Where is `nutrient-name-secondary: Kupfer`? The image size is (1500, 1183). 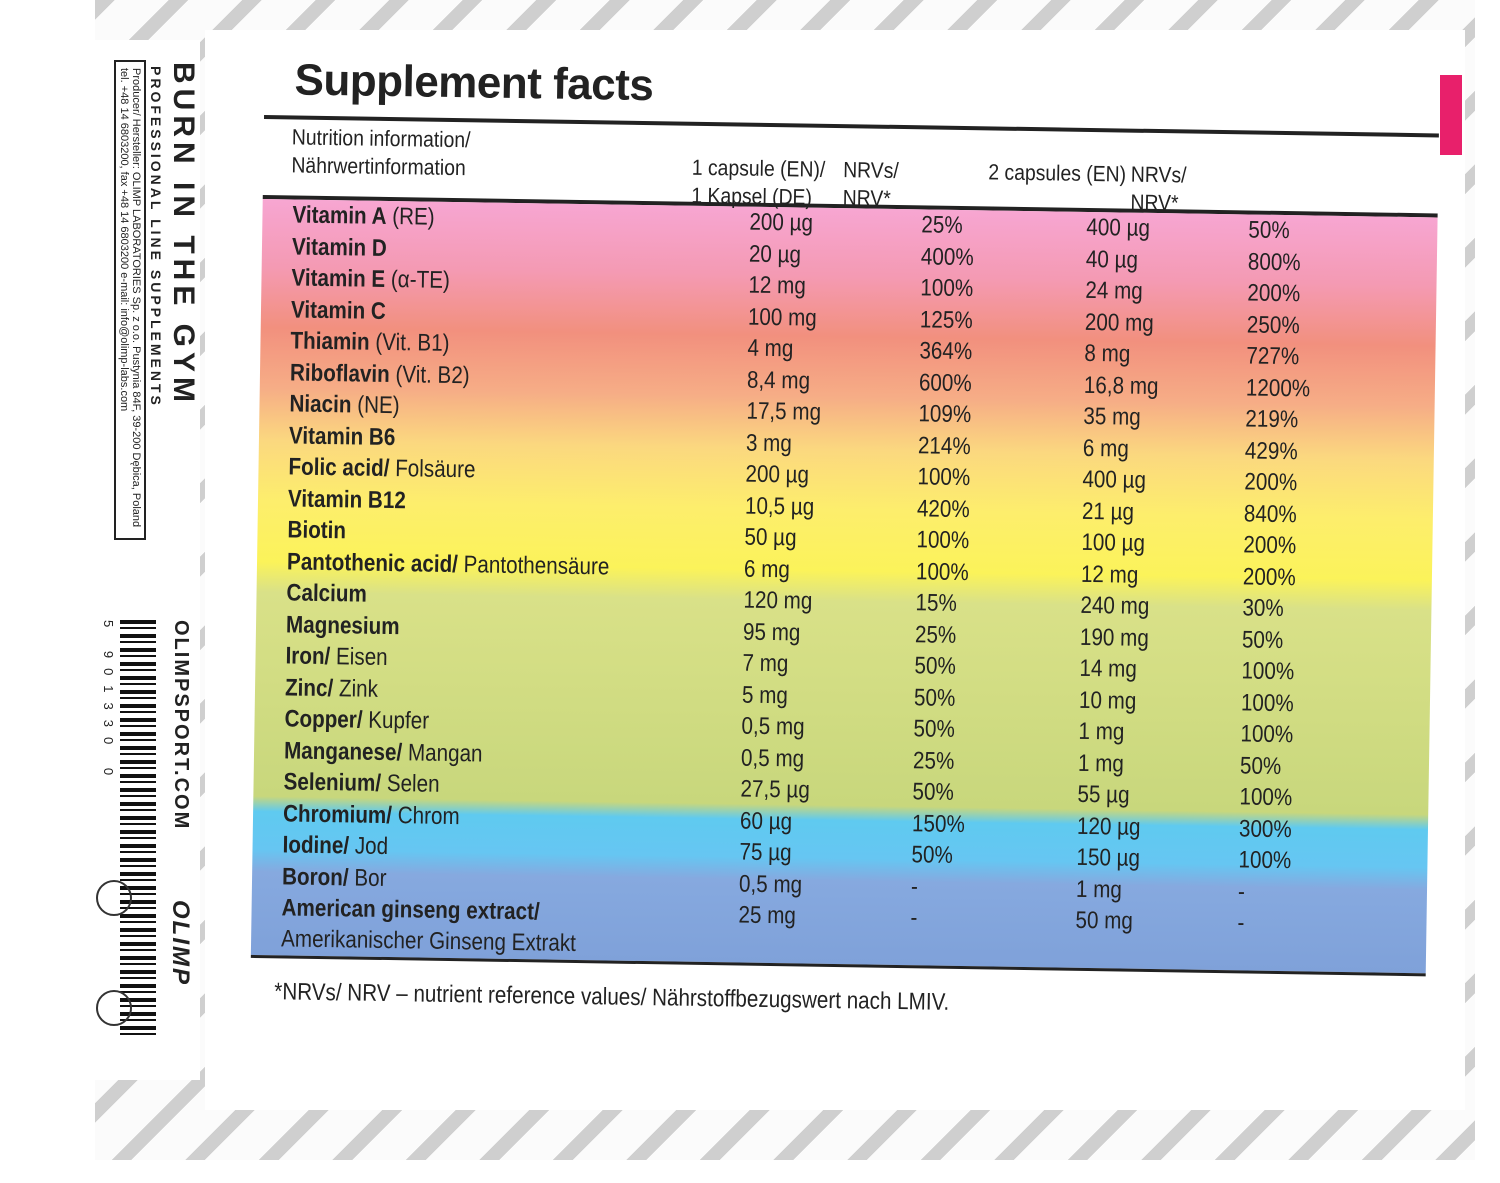
nutrient-name-secondary: Kupfer is located at coordinates (396, 720).